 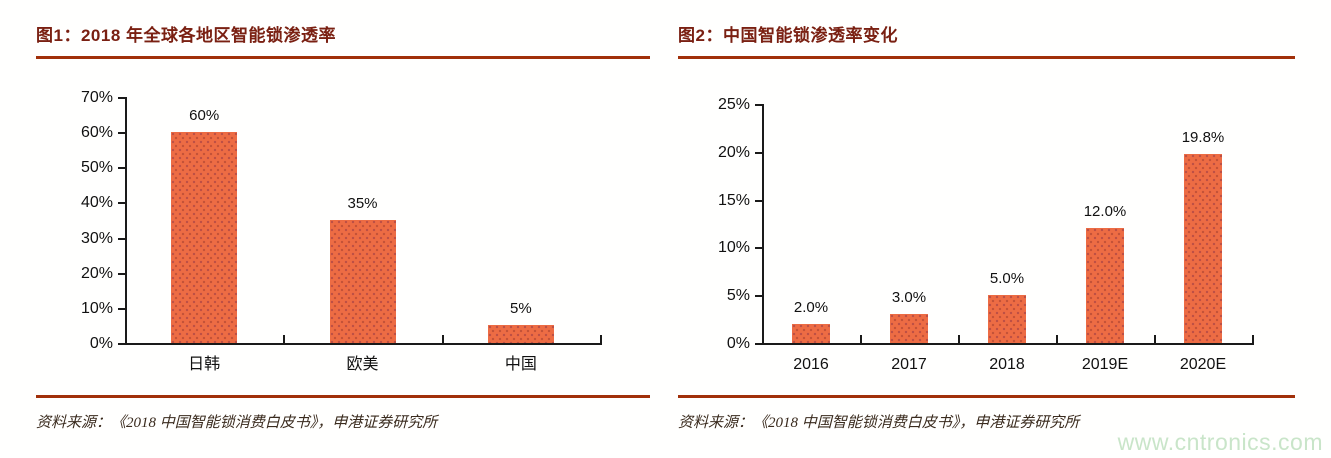 What do you see at coordinates (733, 200) in the screenshot?
I see `y-axis-tick-label: 15%` at bounding box center [733, 200].